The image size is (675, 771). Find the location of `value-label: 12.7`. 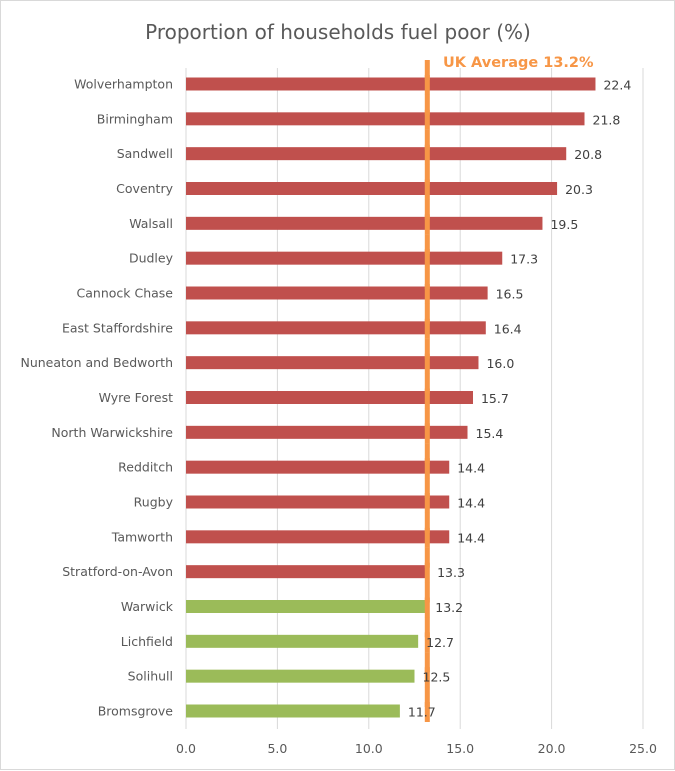

value-label: 12.7 is located at coordinates (440, 642).